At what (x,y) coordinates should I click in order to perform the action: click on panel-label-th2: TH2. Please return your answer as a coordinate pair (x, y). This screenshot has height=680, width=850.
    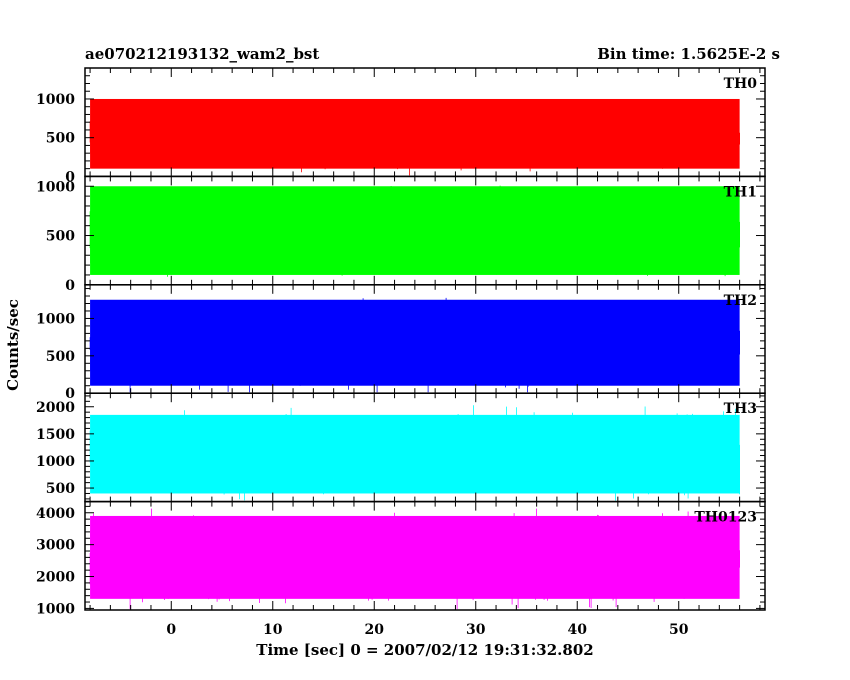
    Looking at the image, I should click on (740, 301).